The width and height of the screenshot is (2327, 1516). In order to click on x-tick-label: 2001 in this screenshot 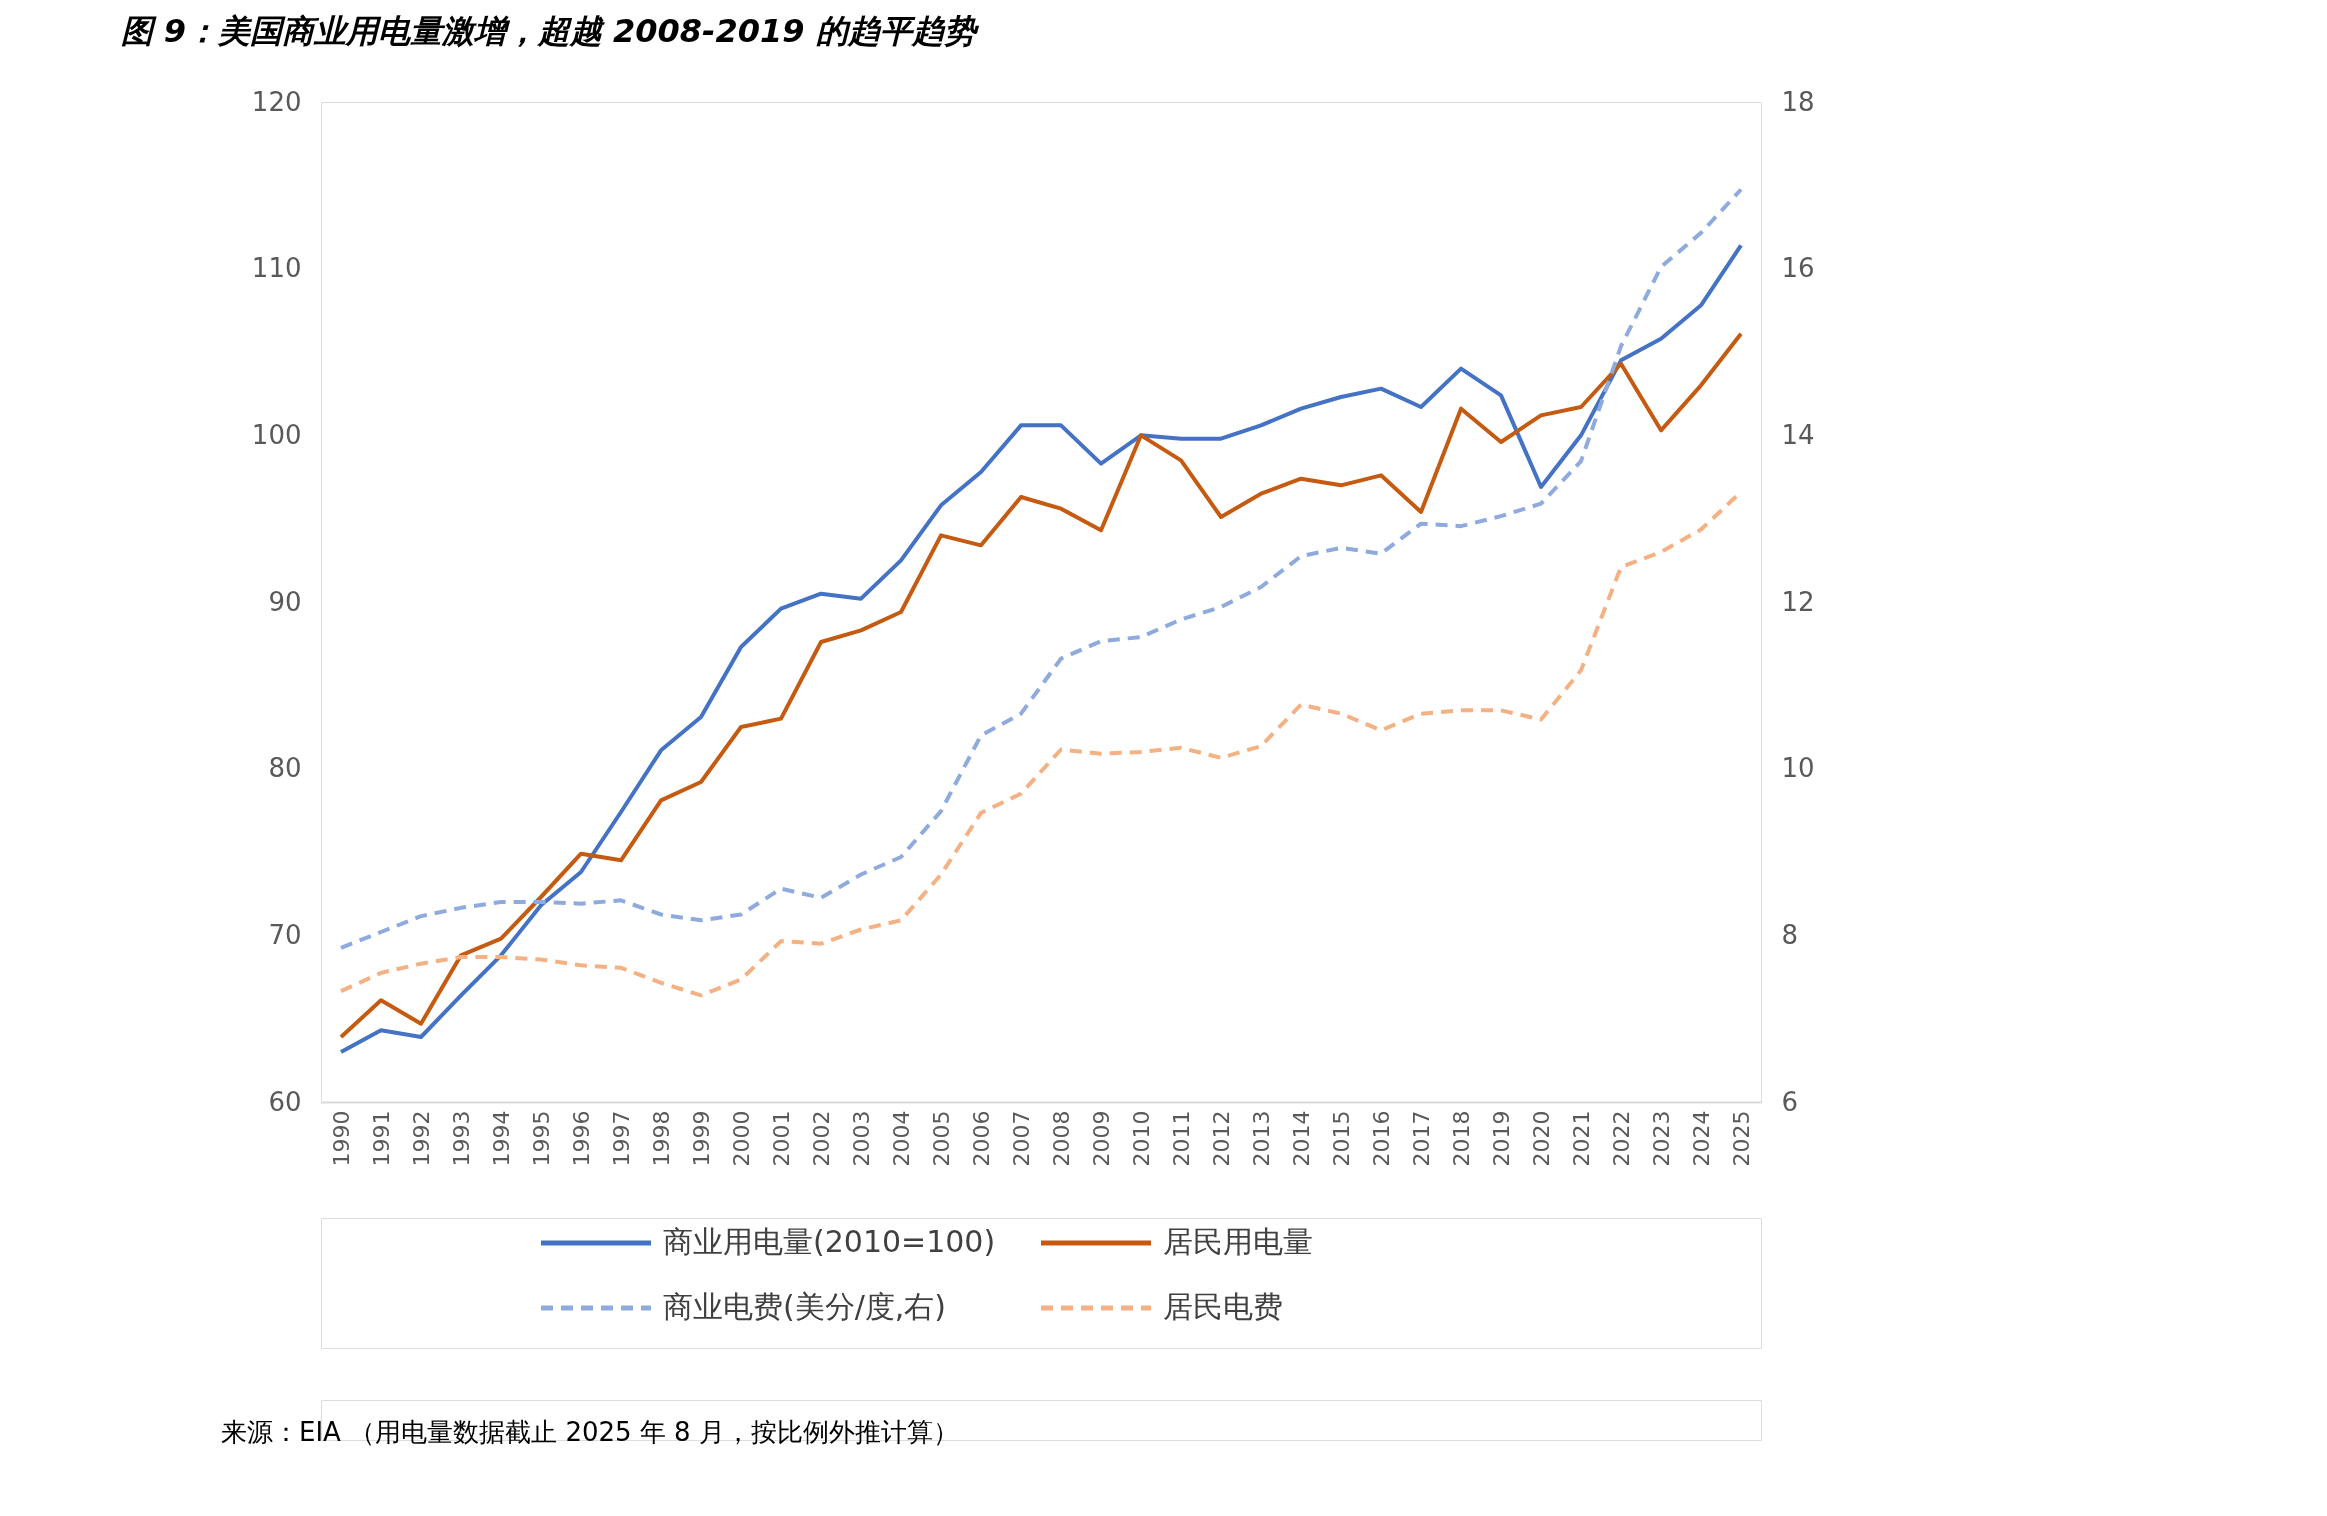, I will do `click(781, 1138)`.